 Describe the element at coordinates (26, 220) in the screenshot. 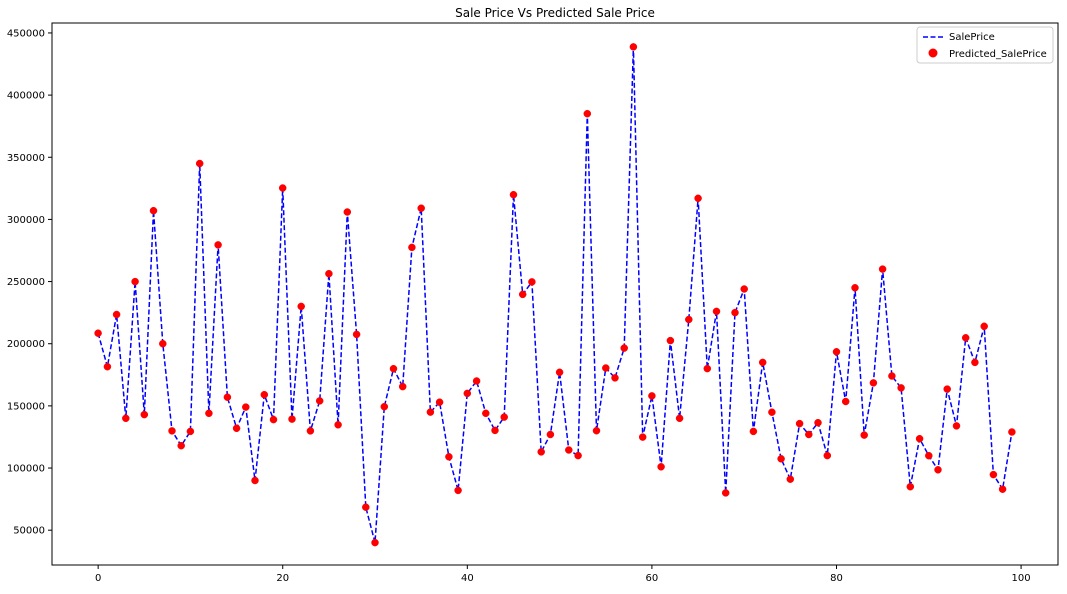

I see `y-tick-label: 300000` at that location.